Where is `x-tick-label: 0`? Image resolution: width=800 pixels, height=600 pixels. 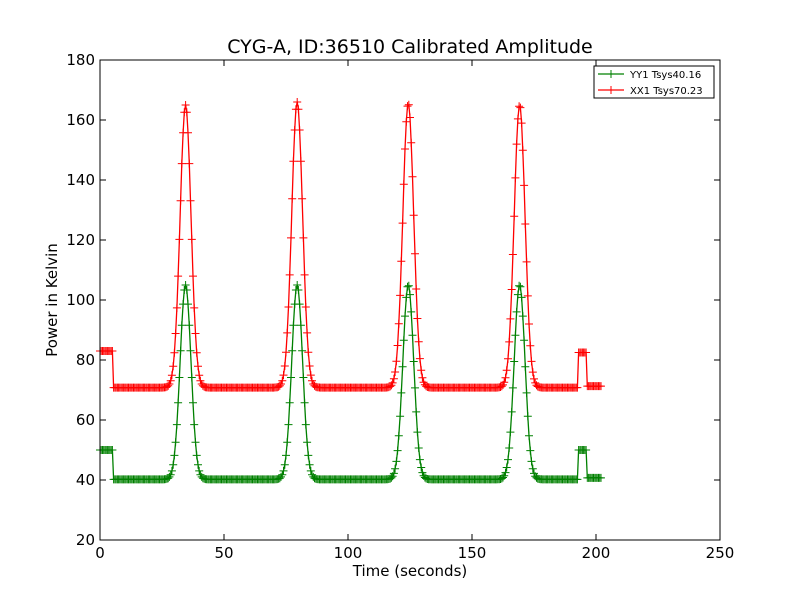 x-tick-label: 0 is located at coordinates (100, 553).